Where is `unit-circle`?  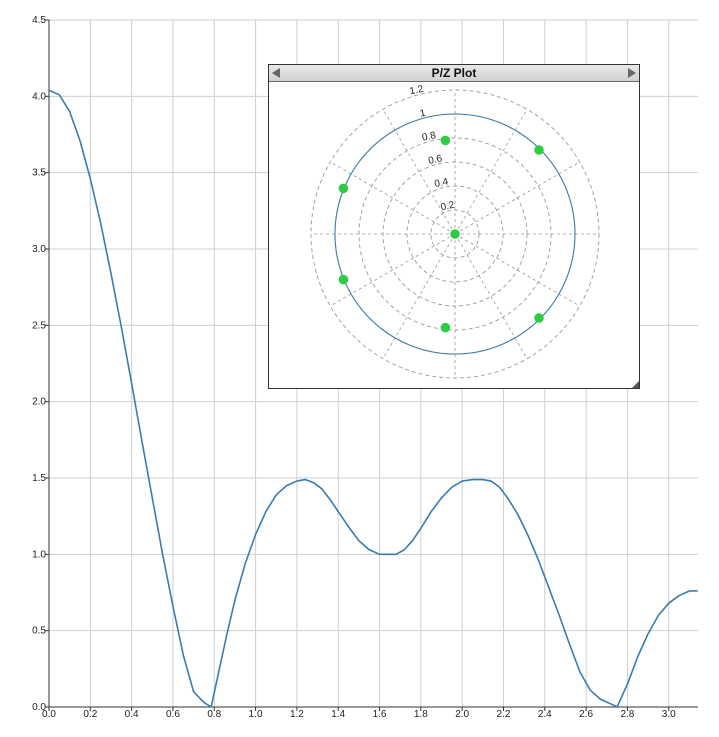
unit-circle is located at coordinates (455, 234).